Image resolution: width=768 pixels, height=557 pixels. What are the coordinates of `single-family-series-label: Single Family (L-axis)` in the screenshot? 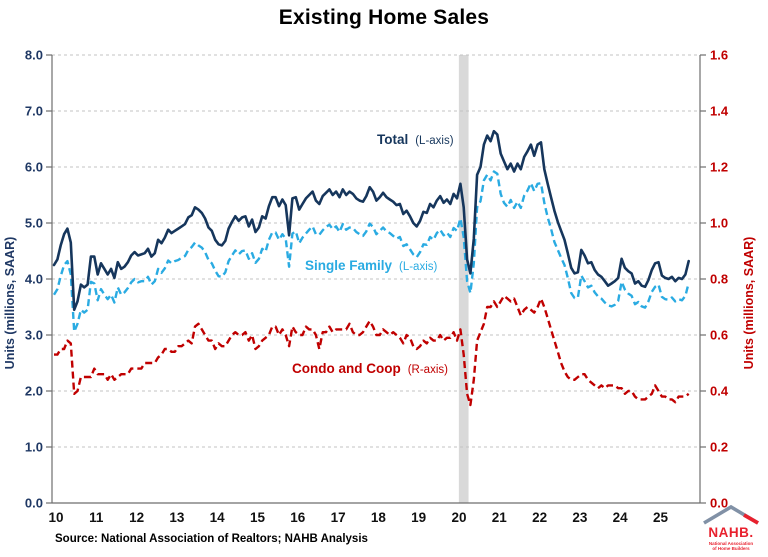 It's located at (371, 265).